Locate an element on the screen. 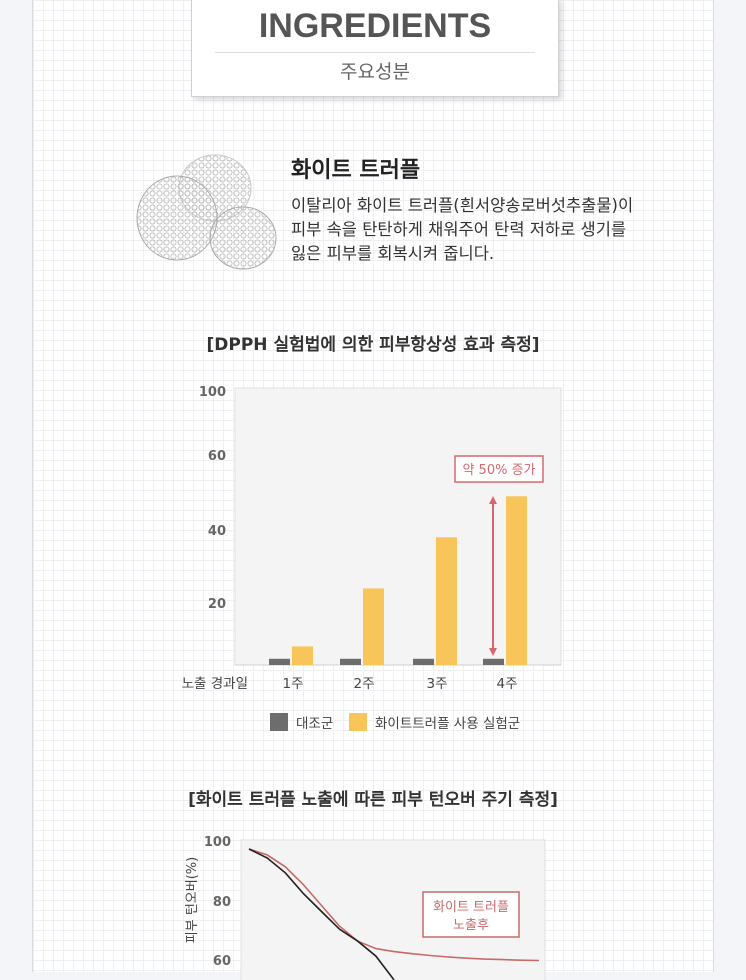 The image size is (746, 980). description-line: 잃은 피부를 회복시켜 줍니다. is located at coordinates (393, 253).